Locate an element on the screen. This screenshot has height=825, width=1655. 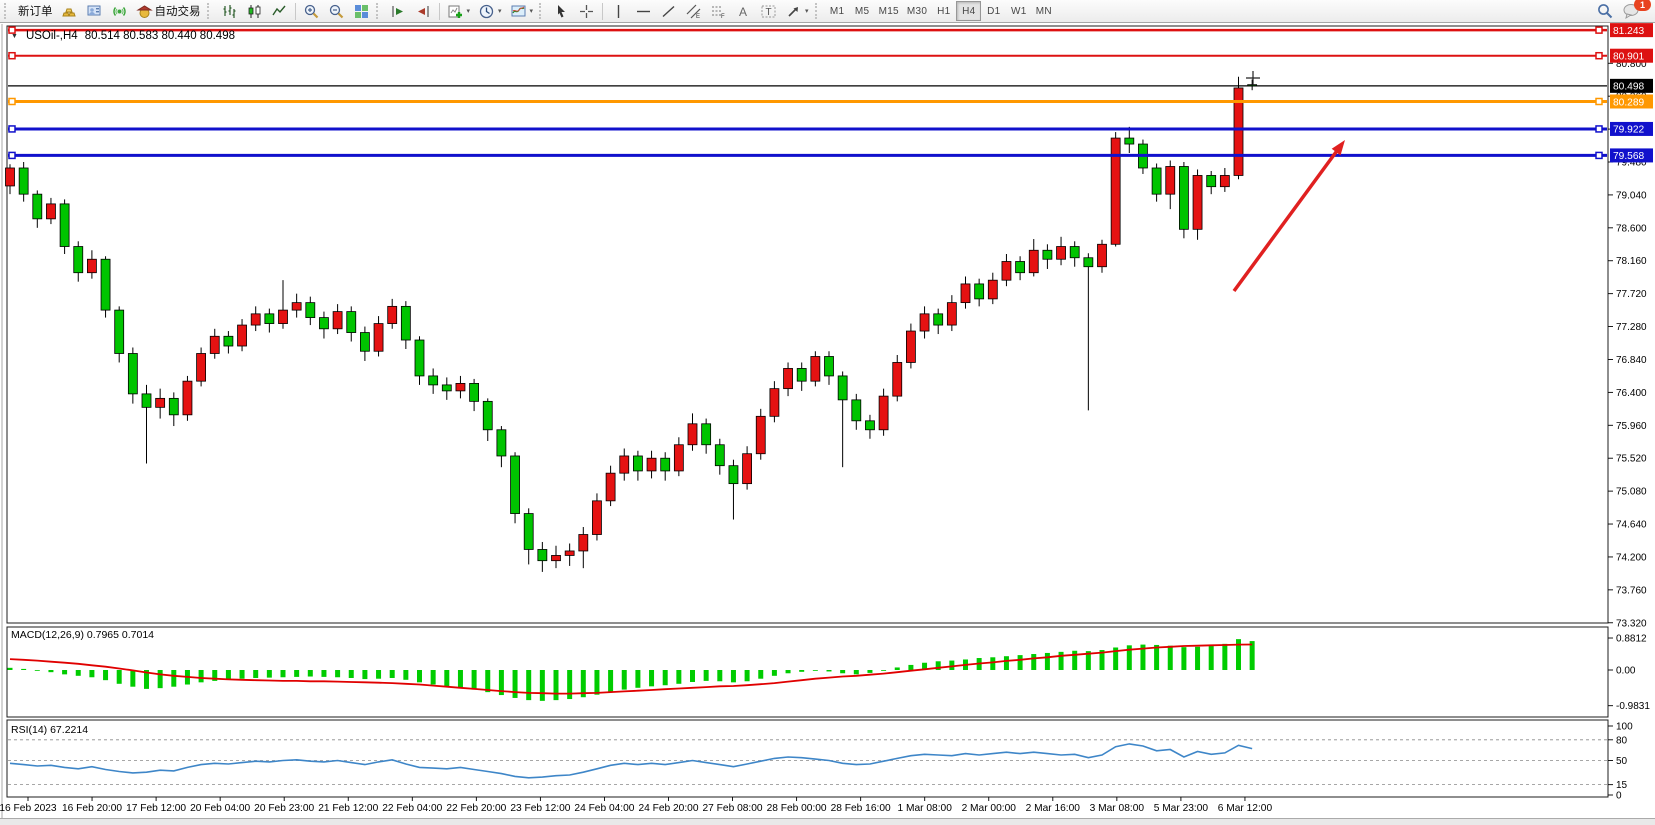
chat-notification-badge: 1 is located at coordinates (1642, 5).